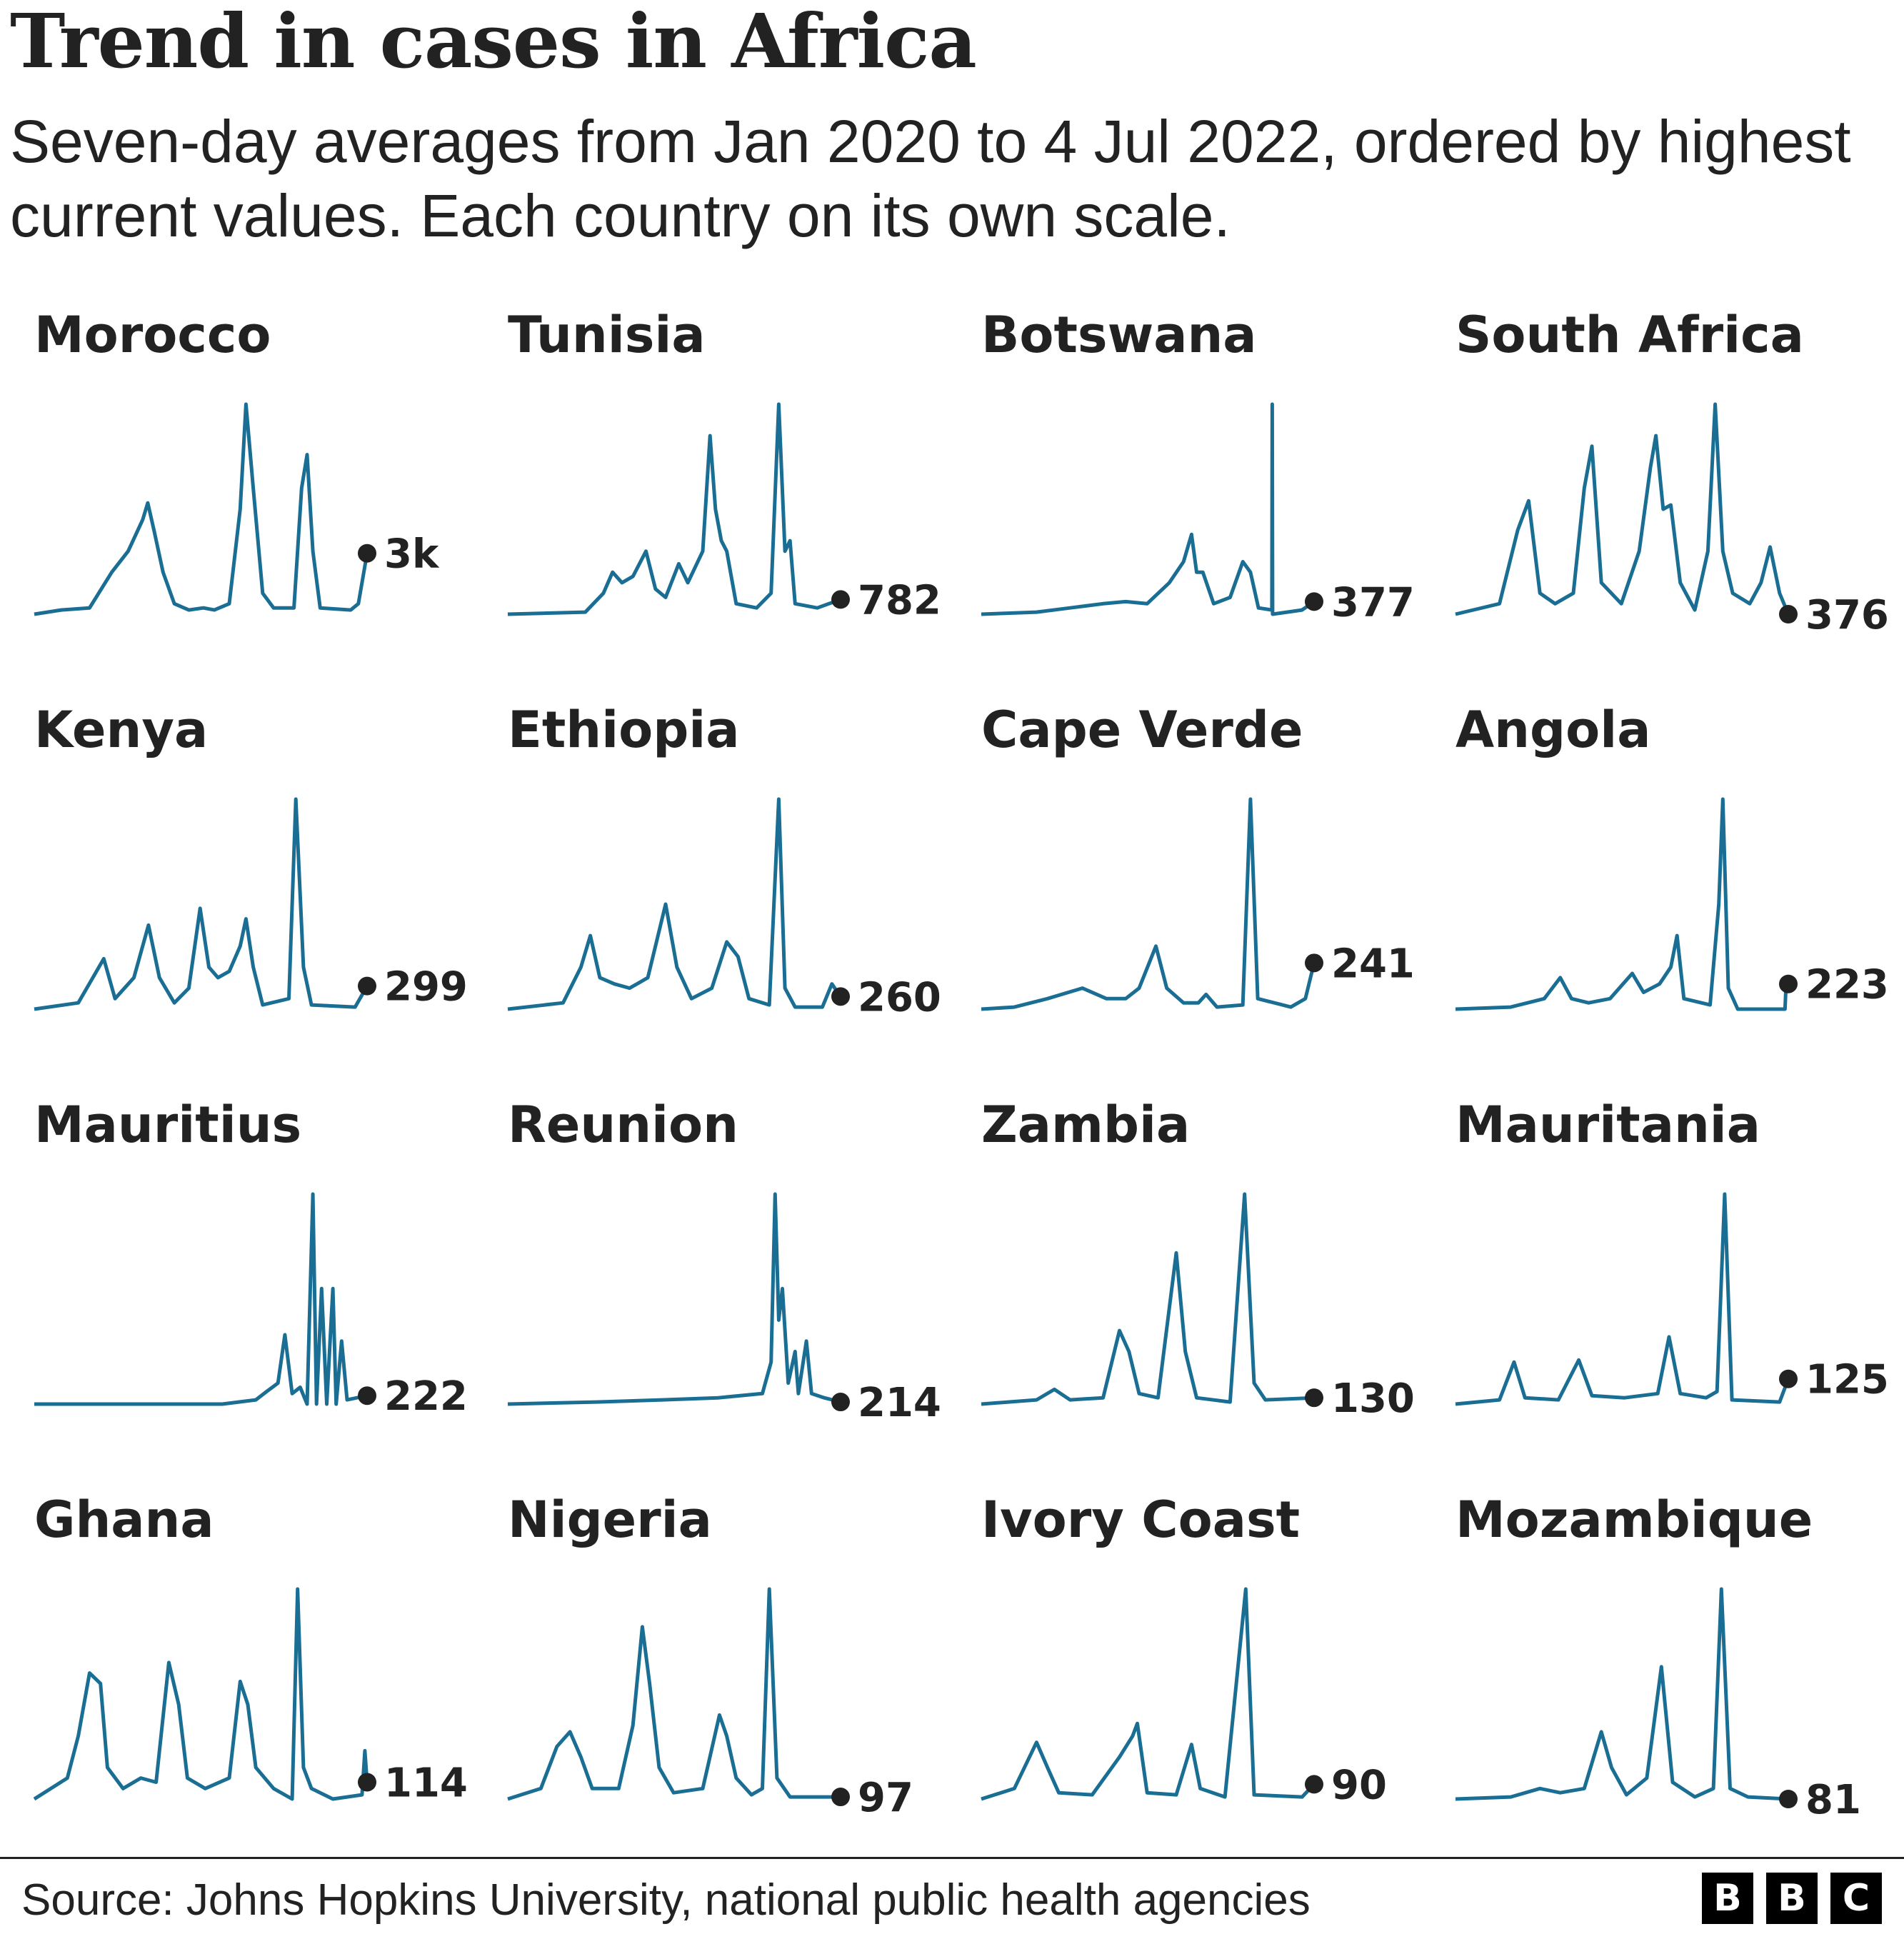  I want to click on country-sparkline: 241, so click(1198, 904).